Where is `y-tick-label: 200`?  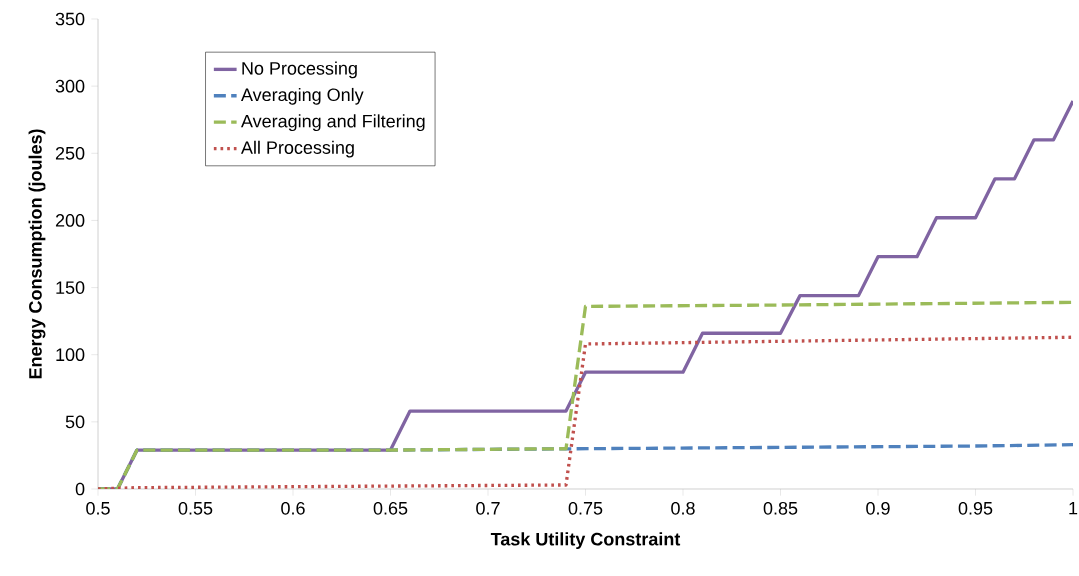 y-tick-label: 200 is located at coordinates (70, 220).